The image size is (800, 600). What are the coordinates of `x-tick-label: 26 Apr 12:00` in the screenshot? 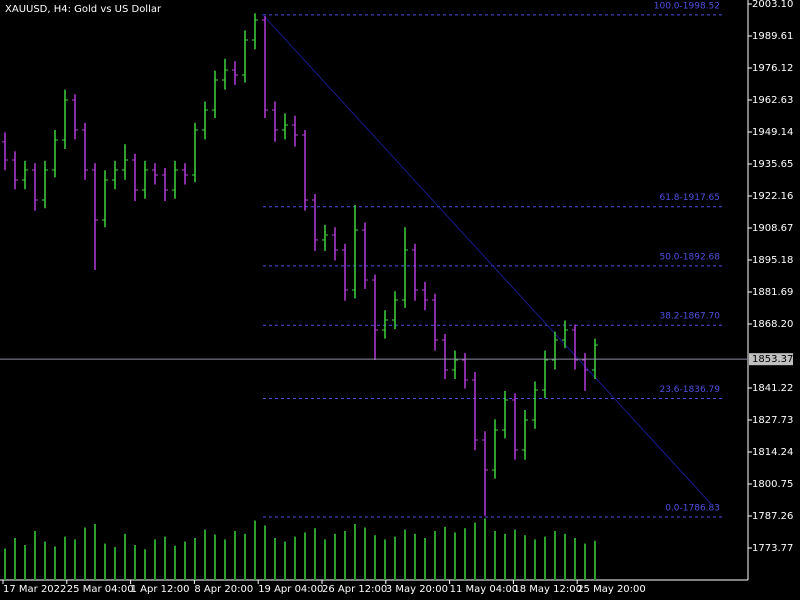 It's located at (354, 589).